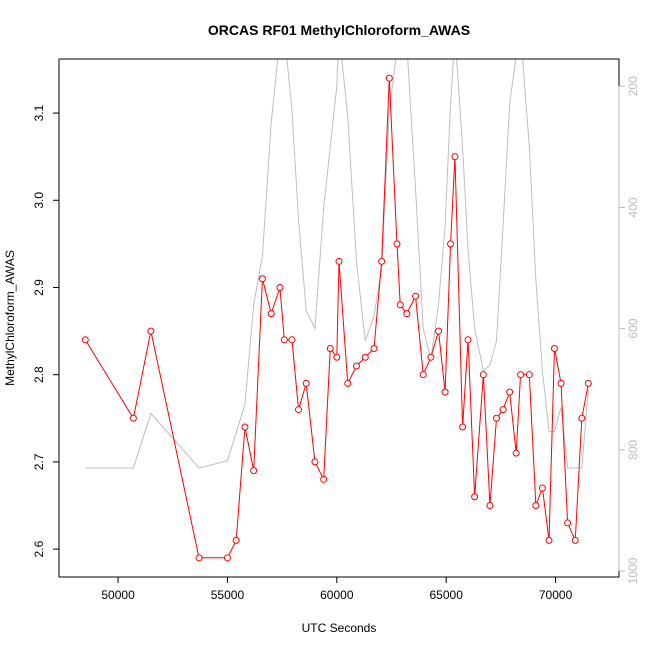 The width and height of the screenshot is (650, 650). What do you see at coordinates (118, 595) in the screenshot?
I see `x-tick-label: 50000` at bounding box center [118, 595].